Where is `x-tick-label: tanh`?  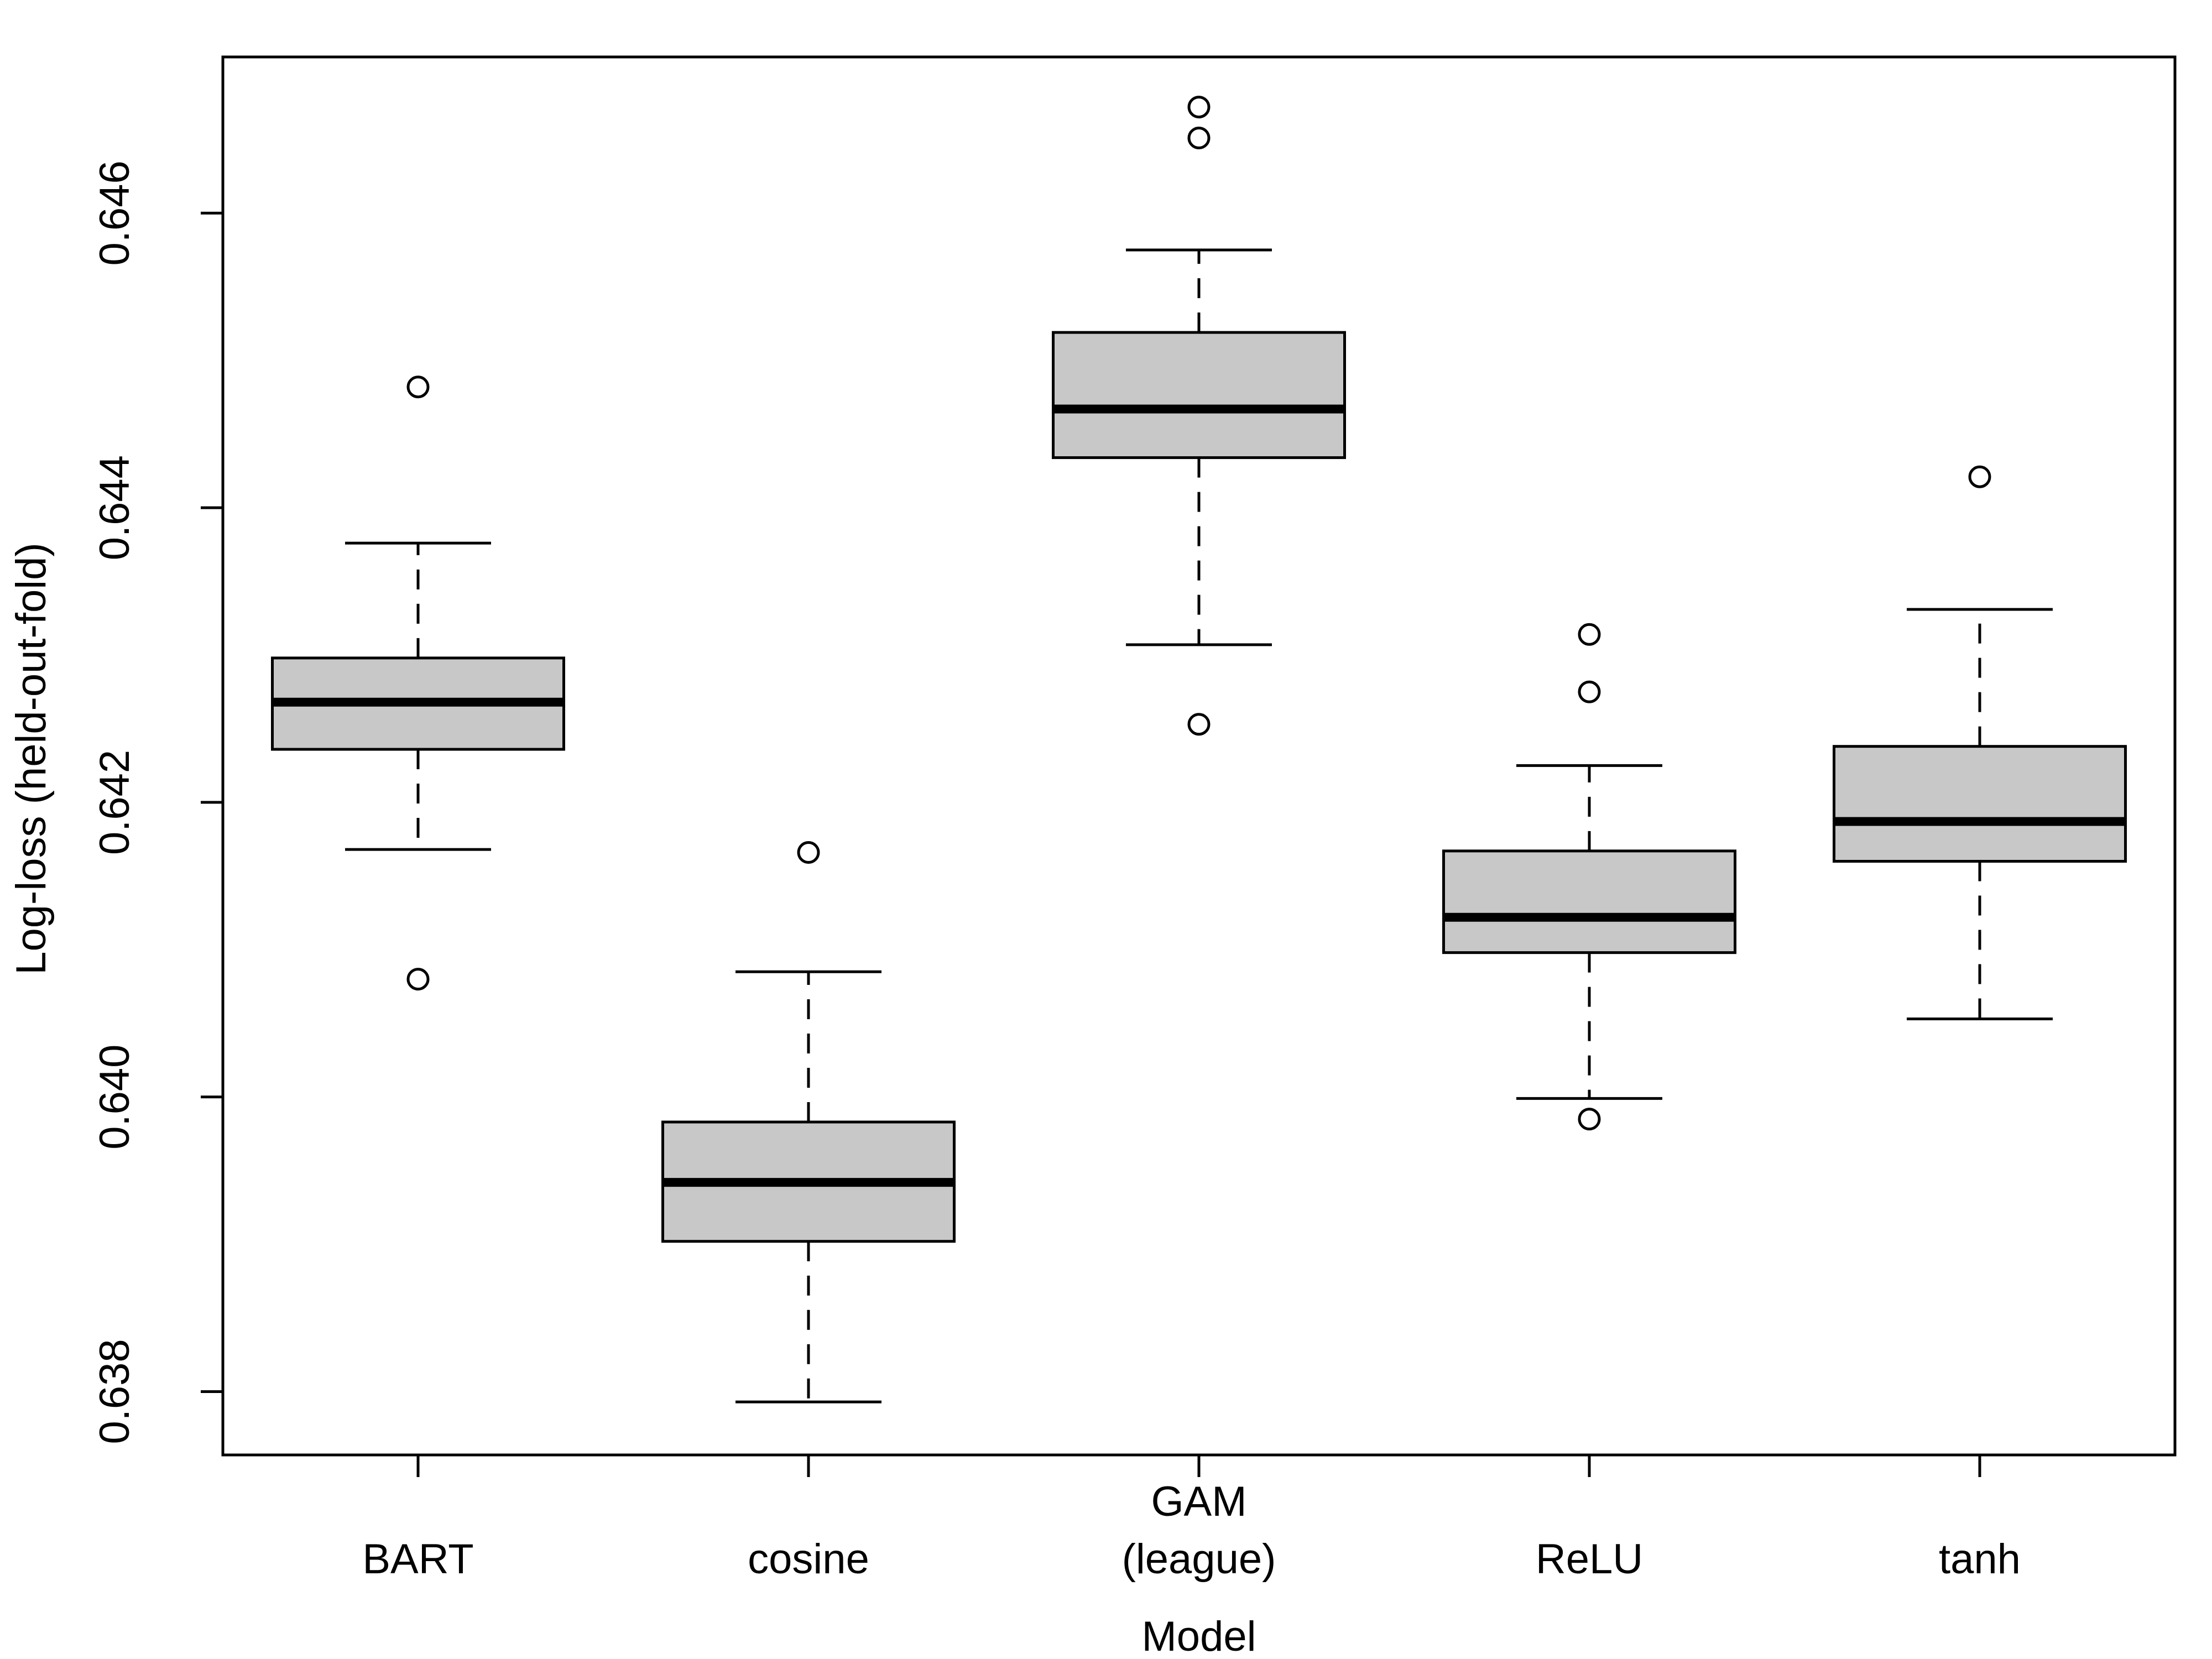
x-tick-label: tanh is located at coordinates (1980, 1559).